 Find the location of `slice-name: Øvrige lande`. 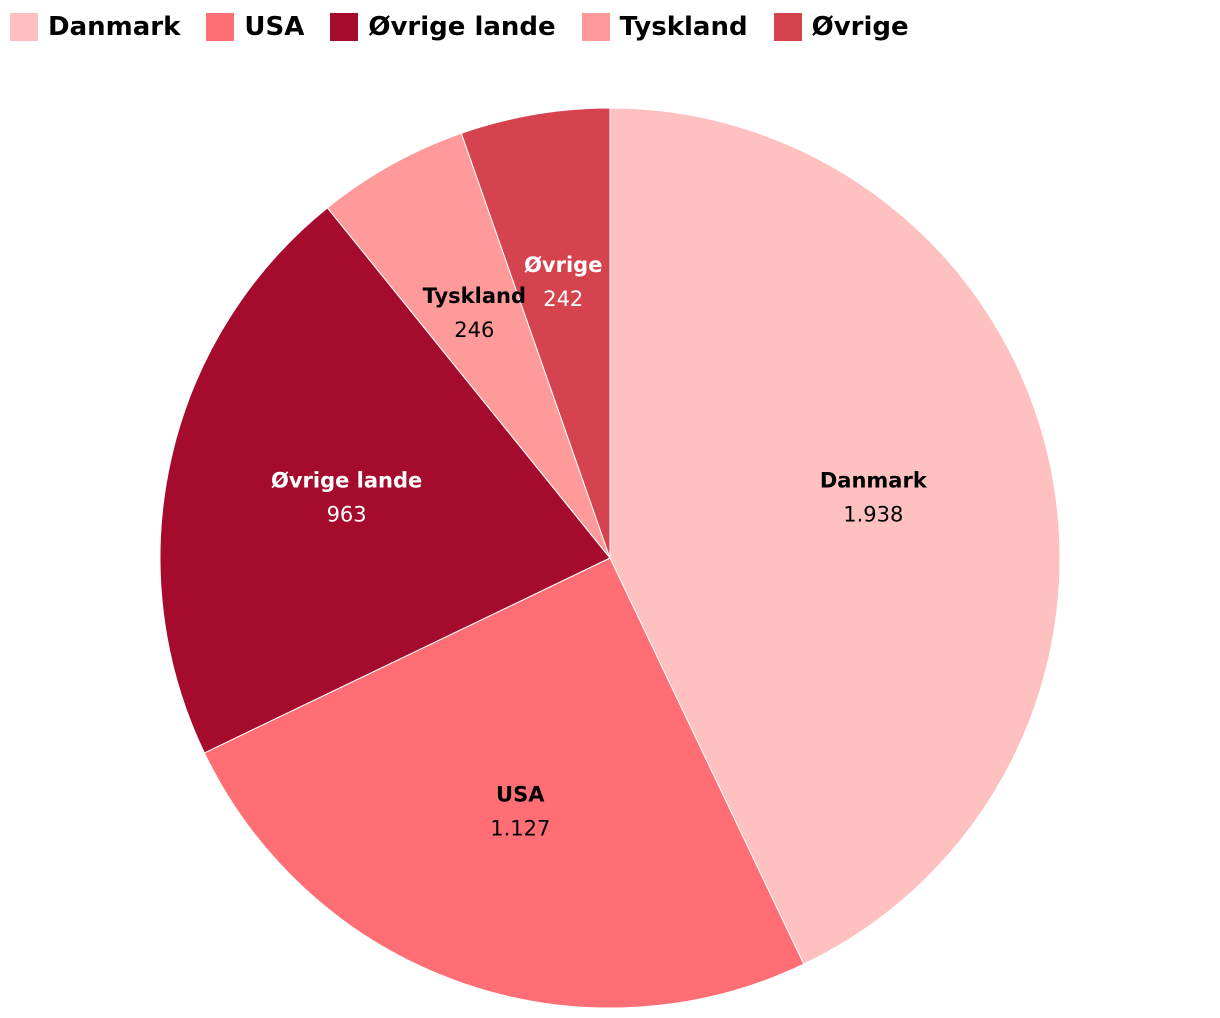

slice-name: Øvrige lande is located at coordinates (346, 481).